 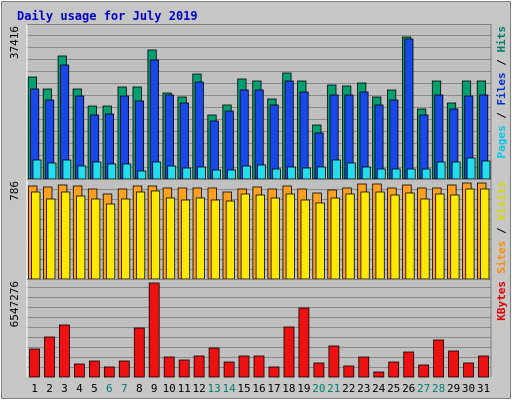 What do you see at coordinates (501, 201) in the screenshot?
I see `legend-entry-visits-2: Visits` at bounding box center [501, 201].